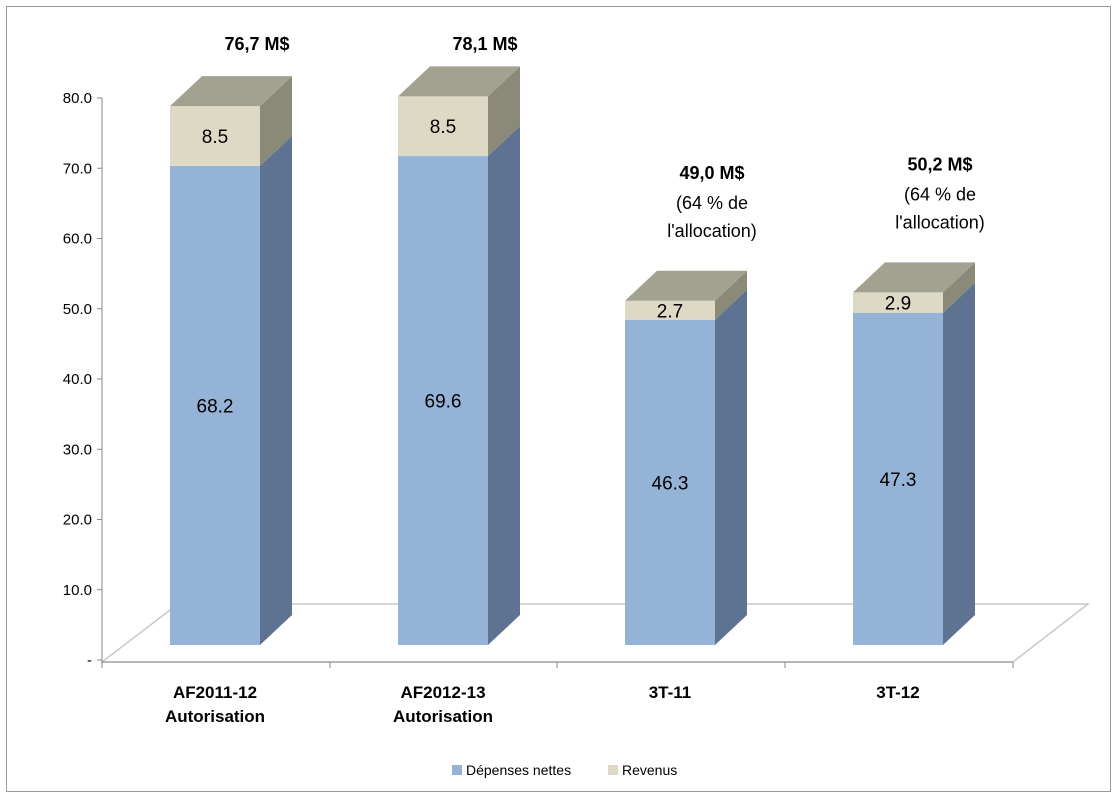 This screenshot has height=798, width=1117. I want to click on y-tick-label: 10.0, so click(77, 590).